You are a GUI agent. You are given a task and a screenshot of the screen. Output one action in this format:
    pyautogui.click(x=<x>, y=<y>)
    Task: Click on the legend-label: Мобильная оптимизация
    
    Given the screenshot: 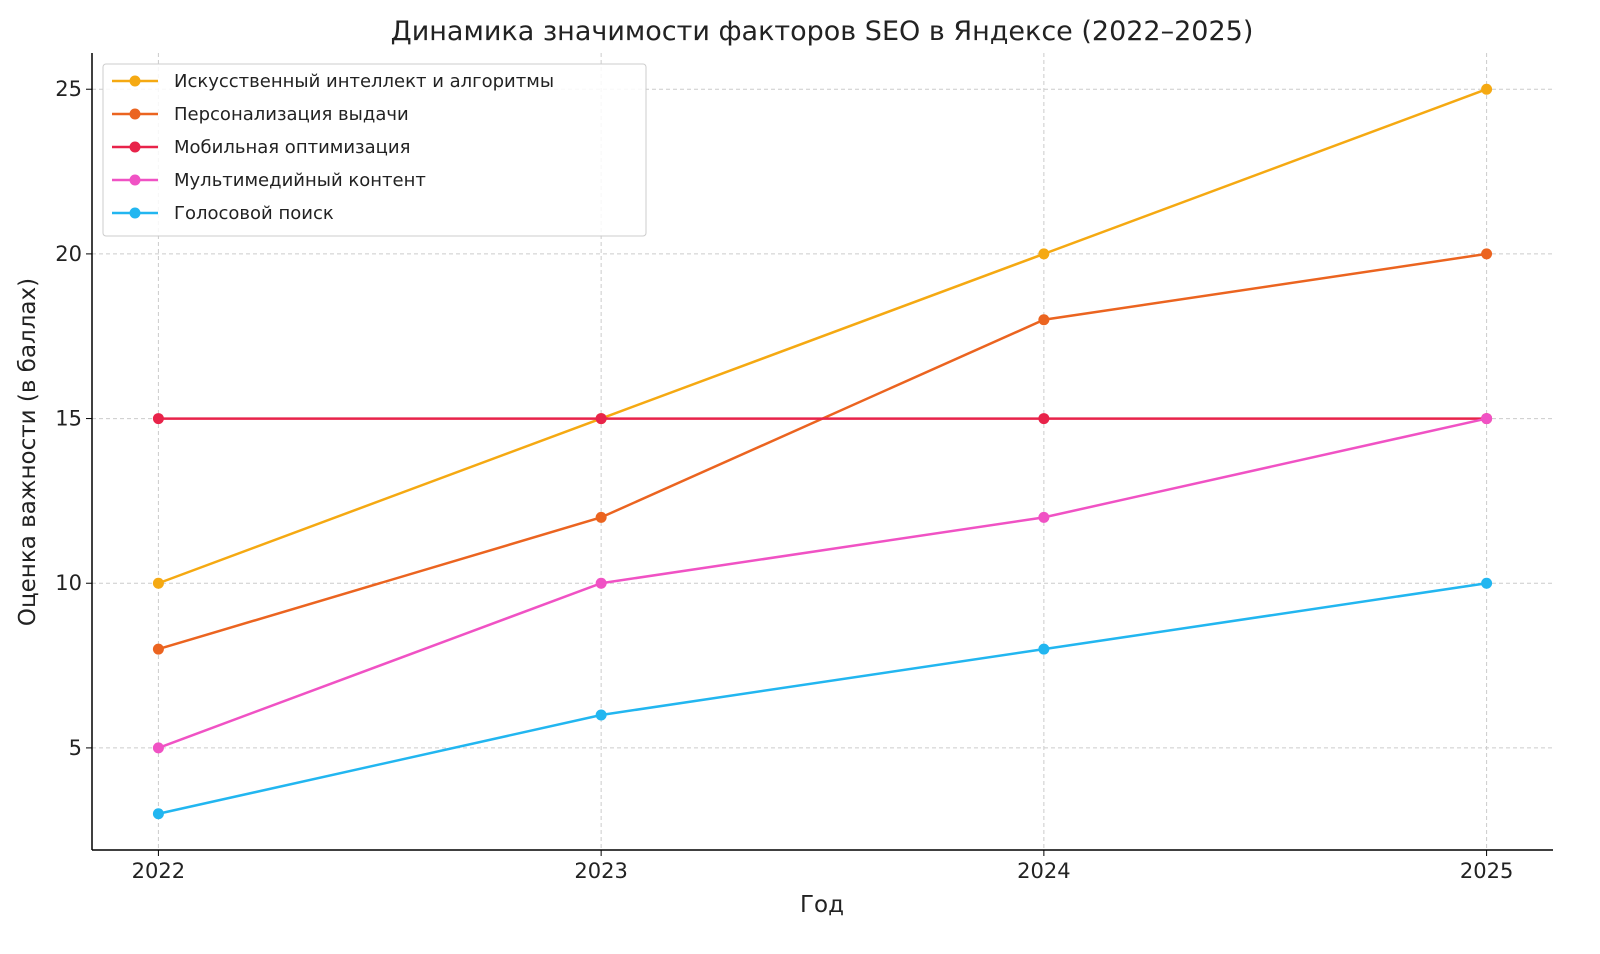 What is the action you would take?
    pyautogui.click(x=292, y=147)
    